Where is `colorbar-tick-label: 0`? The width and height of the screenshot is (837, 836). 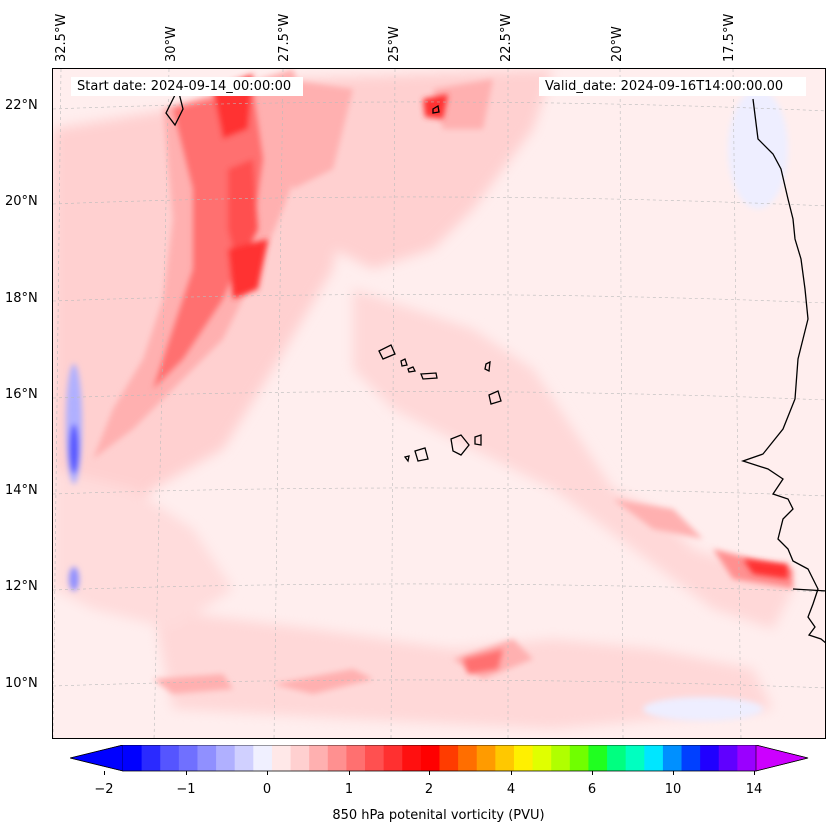 colorbar-tick-label: 0 is located at coordinates (267, 789).